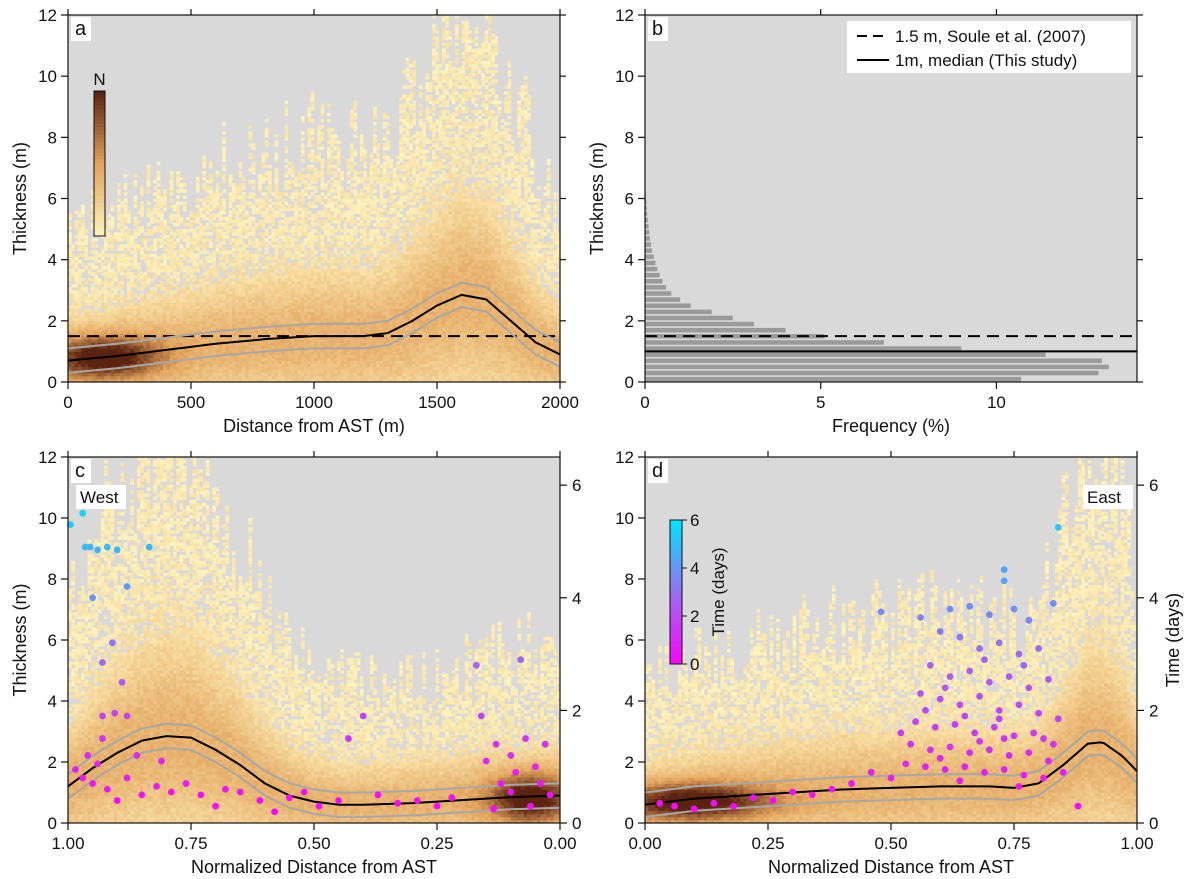  I want to click on x-tick-label: 1.00, so click(1136, 843).